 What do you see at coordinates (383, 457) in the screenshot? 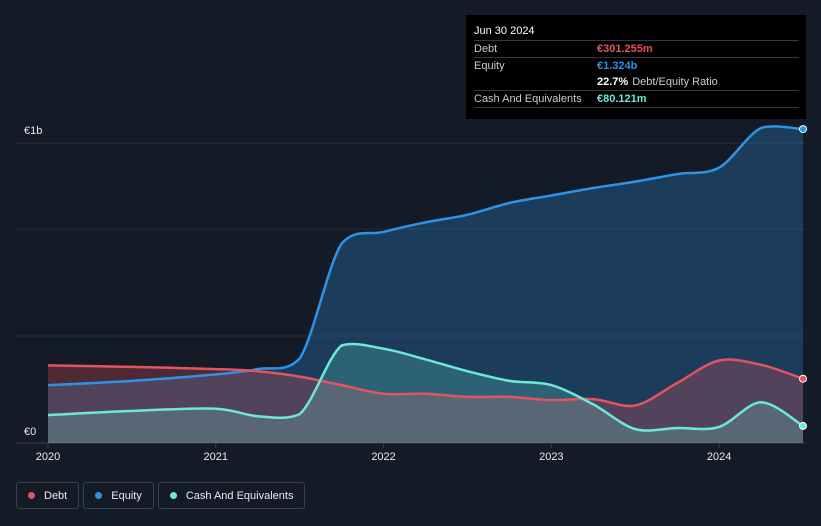
I see `x-tick-label: 2022` at bounding box center [383, 457].